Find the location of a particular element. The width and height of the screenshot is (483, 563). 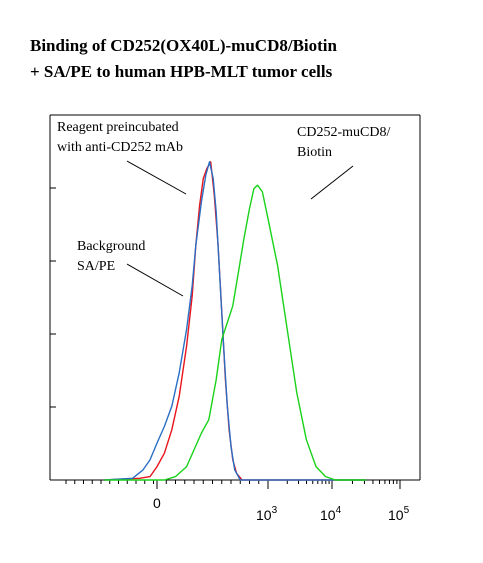

chart-title-line-2: + SA/PE to human HPB-MLT tumor cells is located at coordinates (181, 71).